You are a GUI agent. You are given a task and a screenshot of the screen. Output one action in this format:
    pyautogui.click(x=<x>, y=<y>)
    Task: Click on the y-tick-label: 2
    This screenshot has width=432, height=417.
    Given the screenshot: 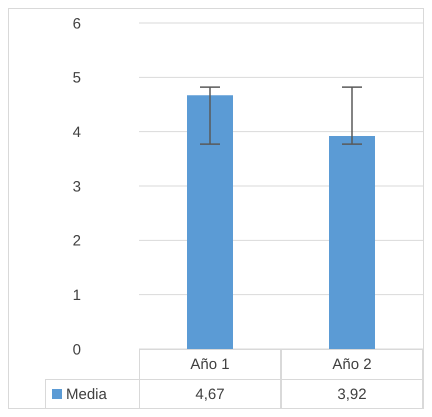 What is the action you would take?
    pyautogui.click(x=76, y=241)
    